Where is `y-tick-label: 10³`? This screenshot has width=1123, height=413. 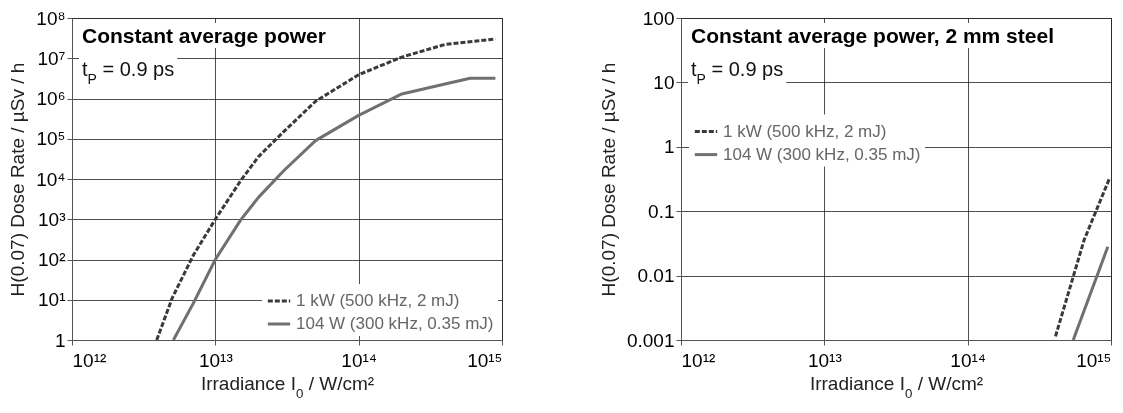
y-tick-label: 10³ is located at coordinates (52, 219).